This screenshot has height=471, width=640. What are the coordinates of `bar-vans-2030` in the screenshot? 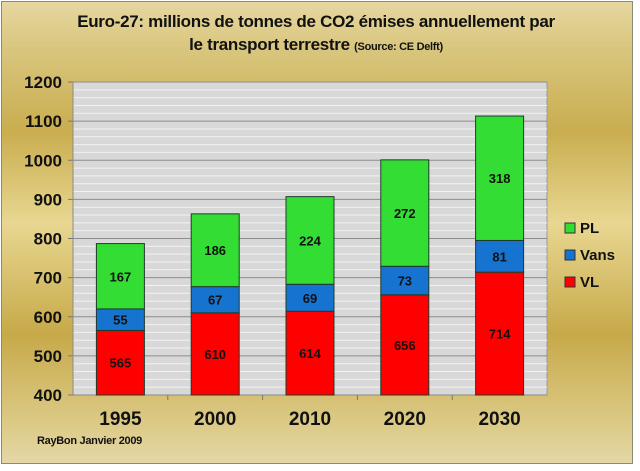 It's located at (500, 256).